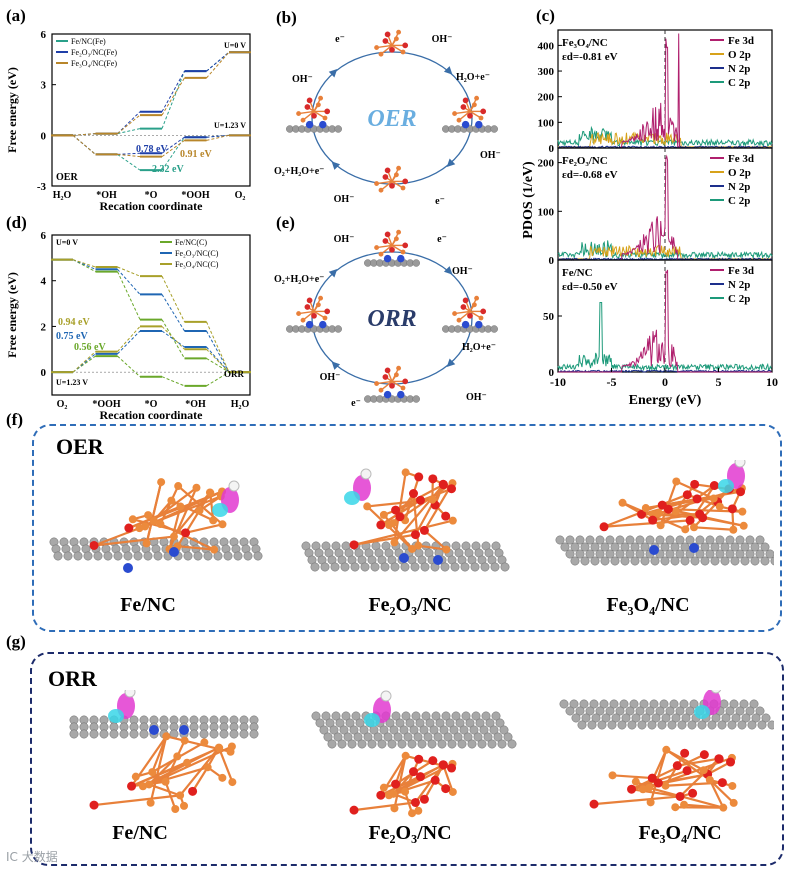 This screenshot has height=874, width=800. What do you see at coordinates (739, 173) in the screenshot?
I see `legend-entry: O 2p` at bounding box center [739, 173].